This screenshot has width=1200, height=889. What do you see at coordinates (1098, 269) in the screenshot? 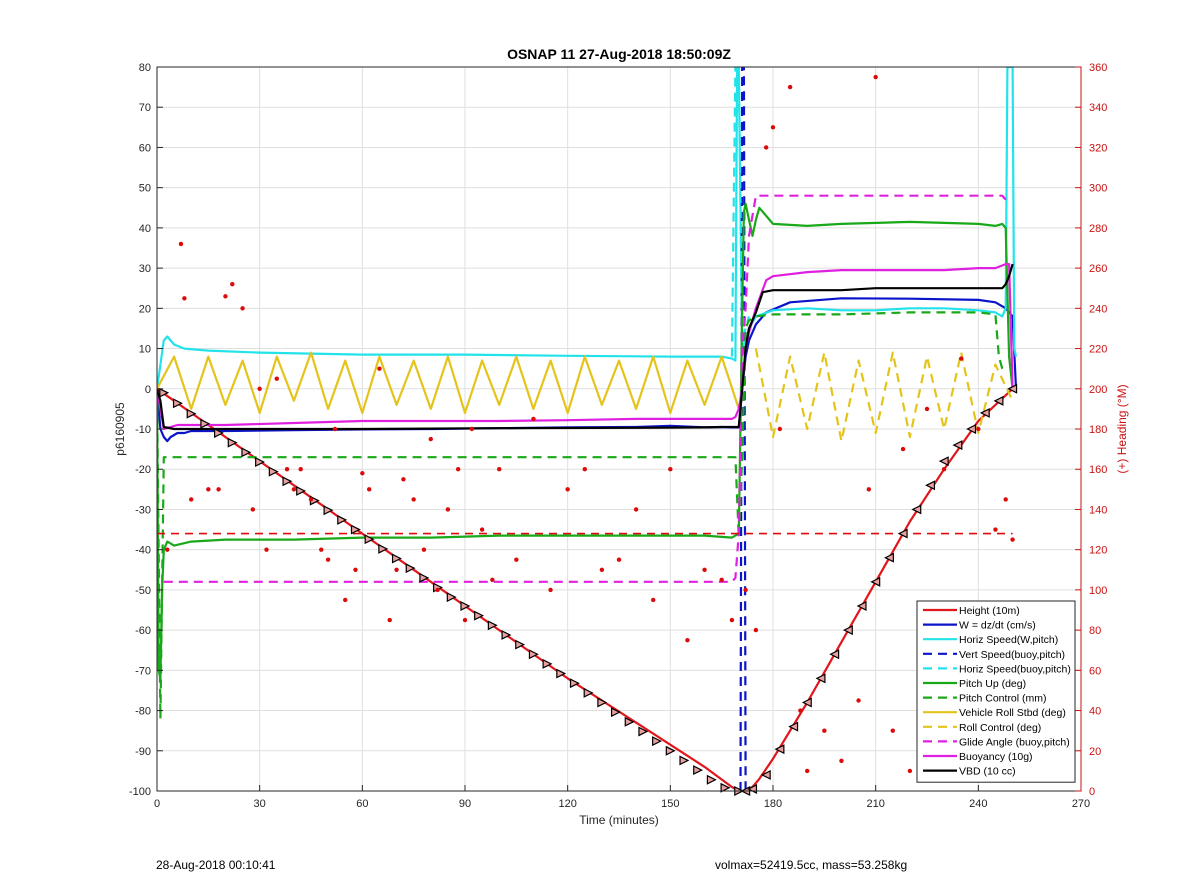
I see `y2-tick-label: 260` at bounding box center [1098, 269].